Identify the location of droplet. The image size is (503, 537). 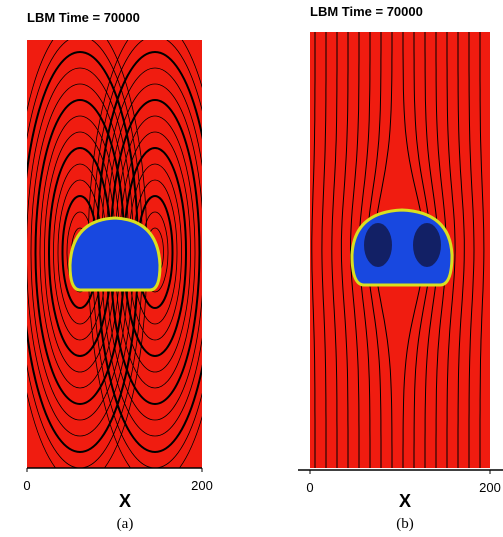
(115, 254).